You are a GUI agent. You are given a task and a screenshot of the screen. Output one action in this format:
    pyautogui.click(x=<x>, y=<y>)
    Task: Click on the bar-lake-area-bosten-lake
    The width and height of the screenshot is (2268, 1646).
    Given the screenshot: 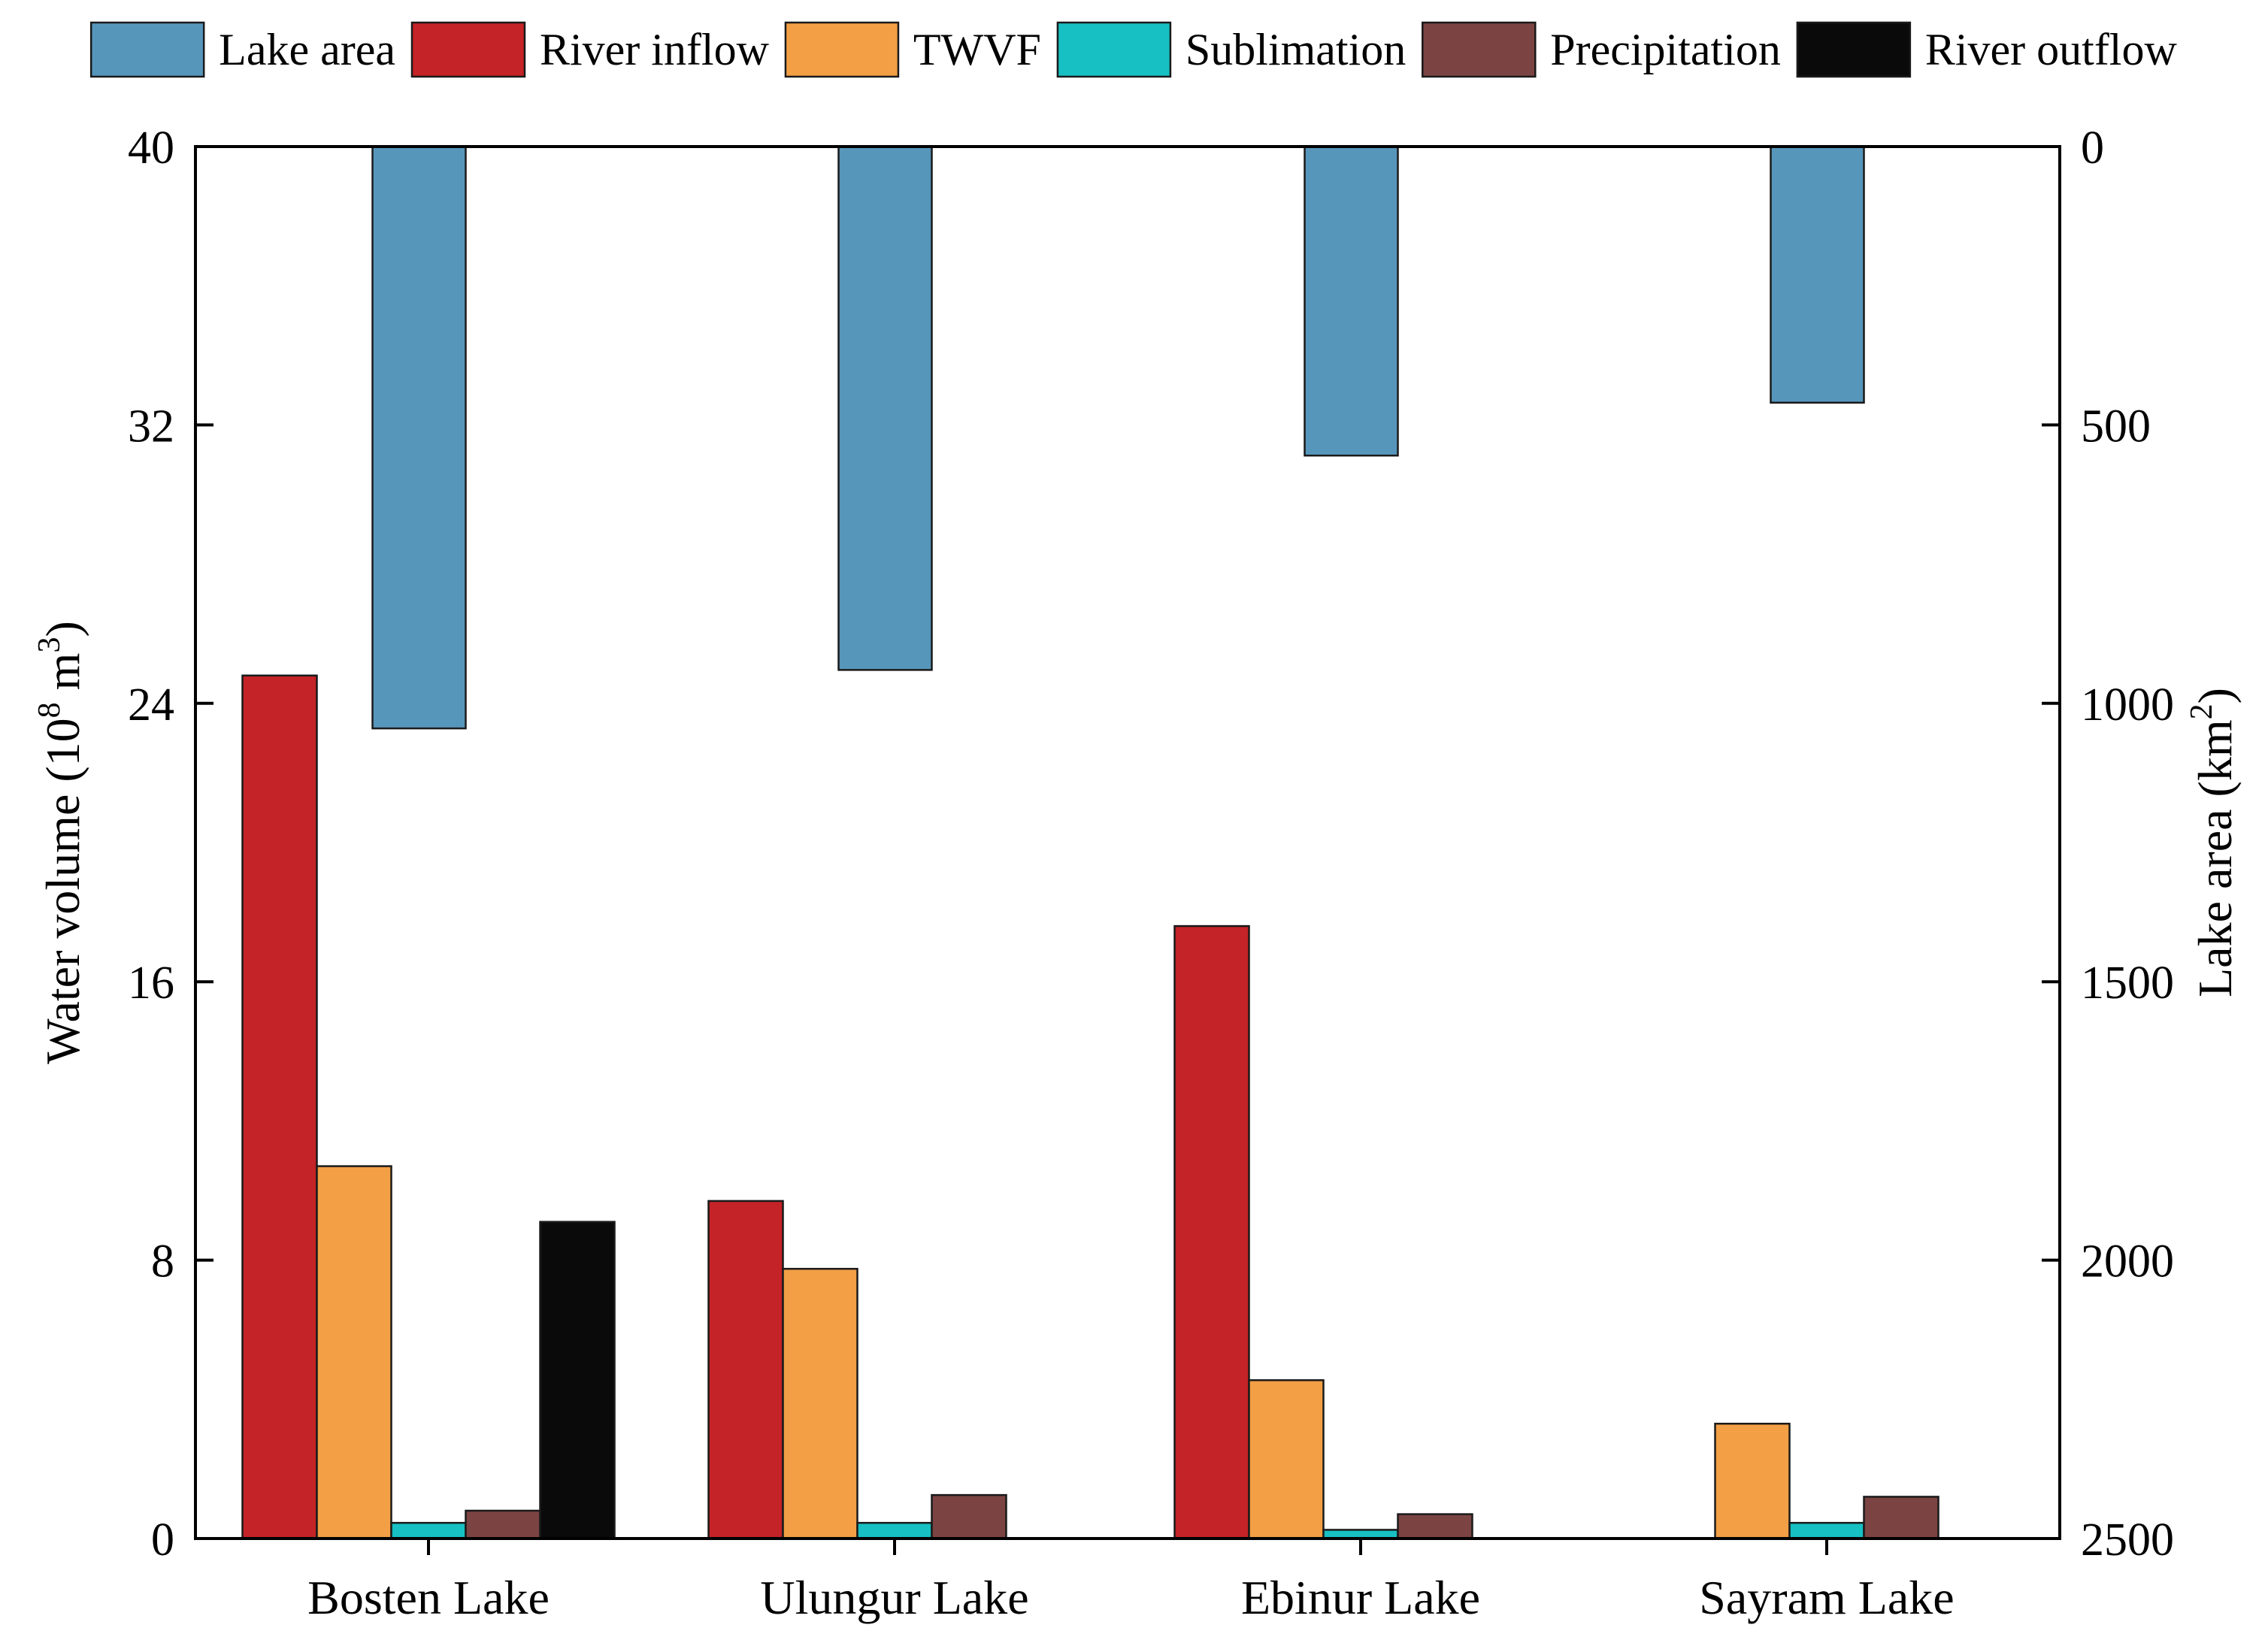 What is the action you would take?
    pyautogui.click(x=419, y=437)
    